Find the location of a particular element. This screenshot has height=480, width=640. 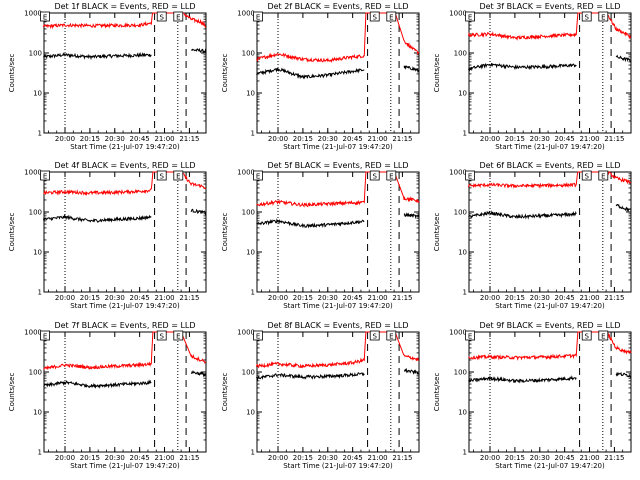

chart-title: Det 7f BLACK = Events, RED = LLD is located at coordinates (124, 325).